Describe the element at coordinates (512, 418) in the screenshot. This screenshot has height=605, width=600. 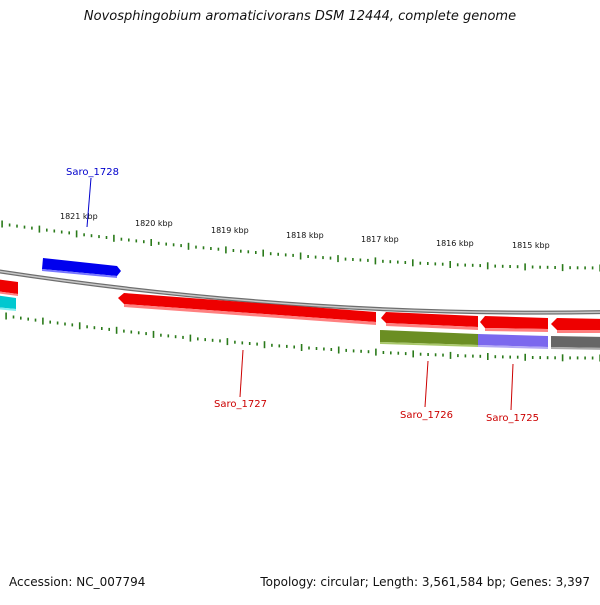
I see `gene-label-saro-1725: Saro_1725` at that location.